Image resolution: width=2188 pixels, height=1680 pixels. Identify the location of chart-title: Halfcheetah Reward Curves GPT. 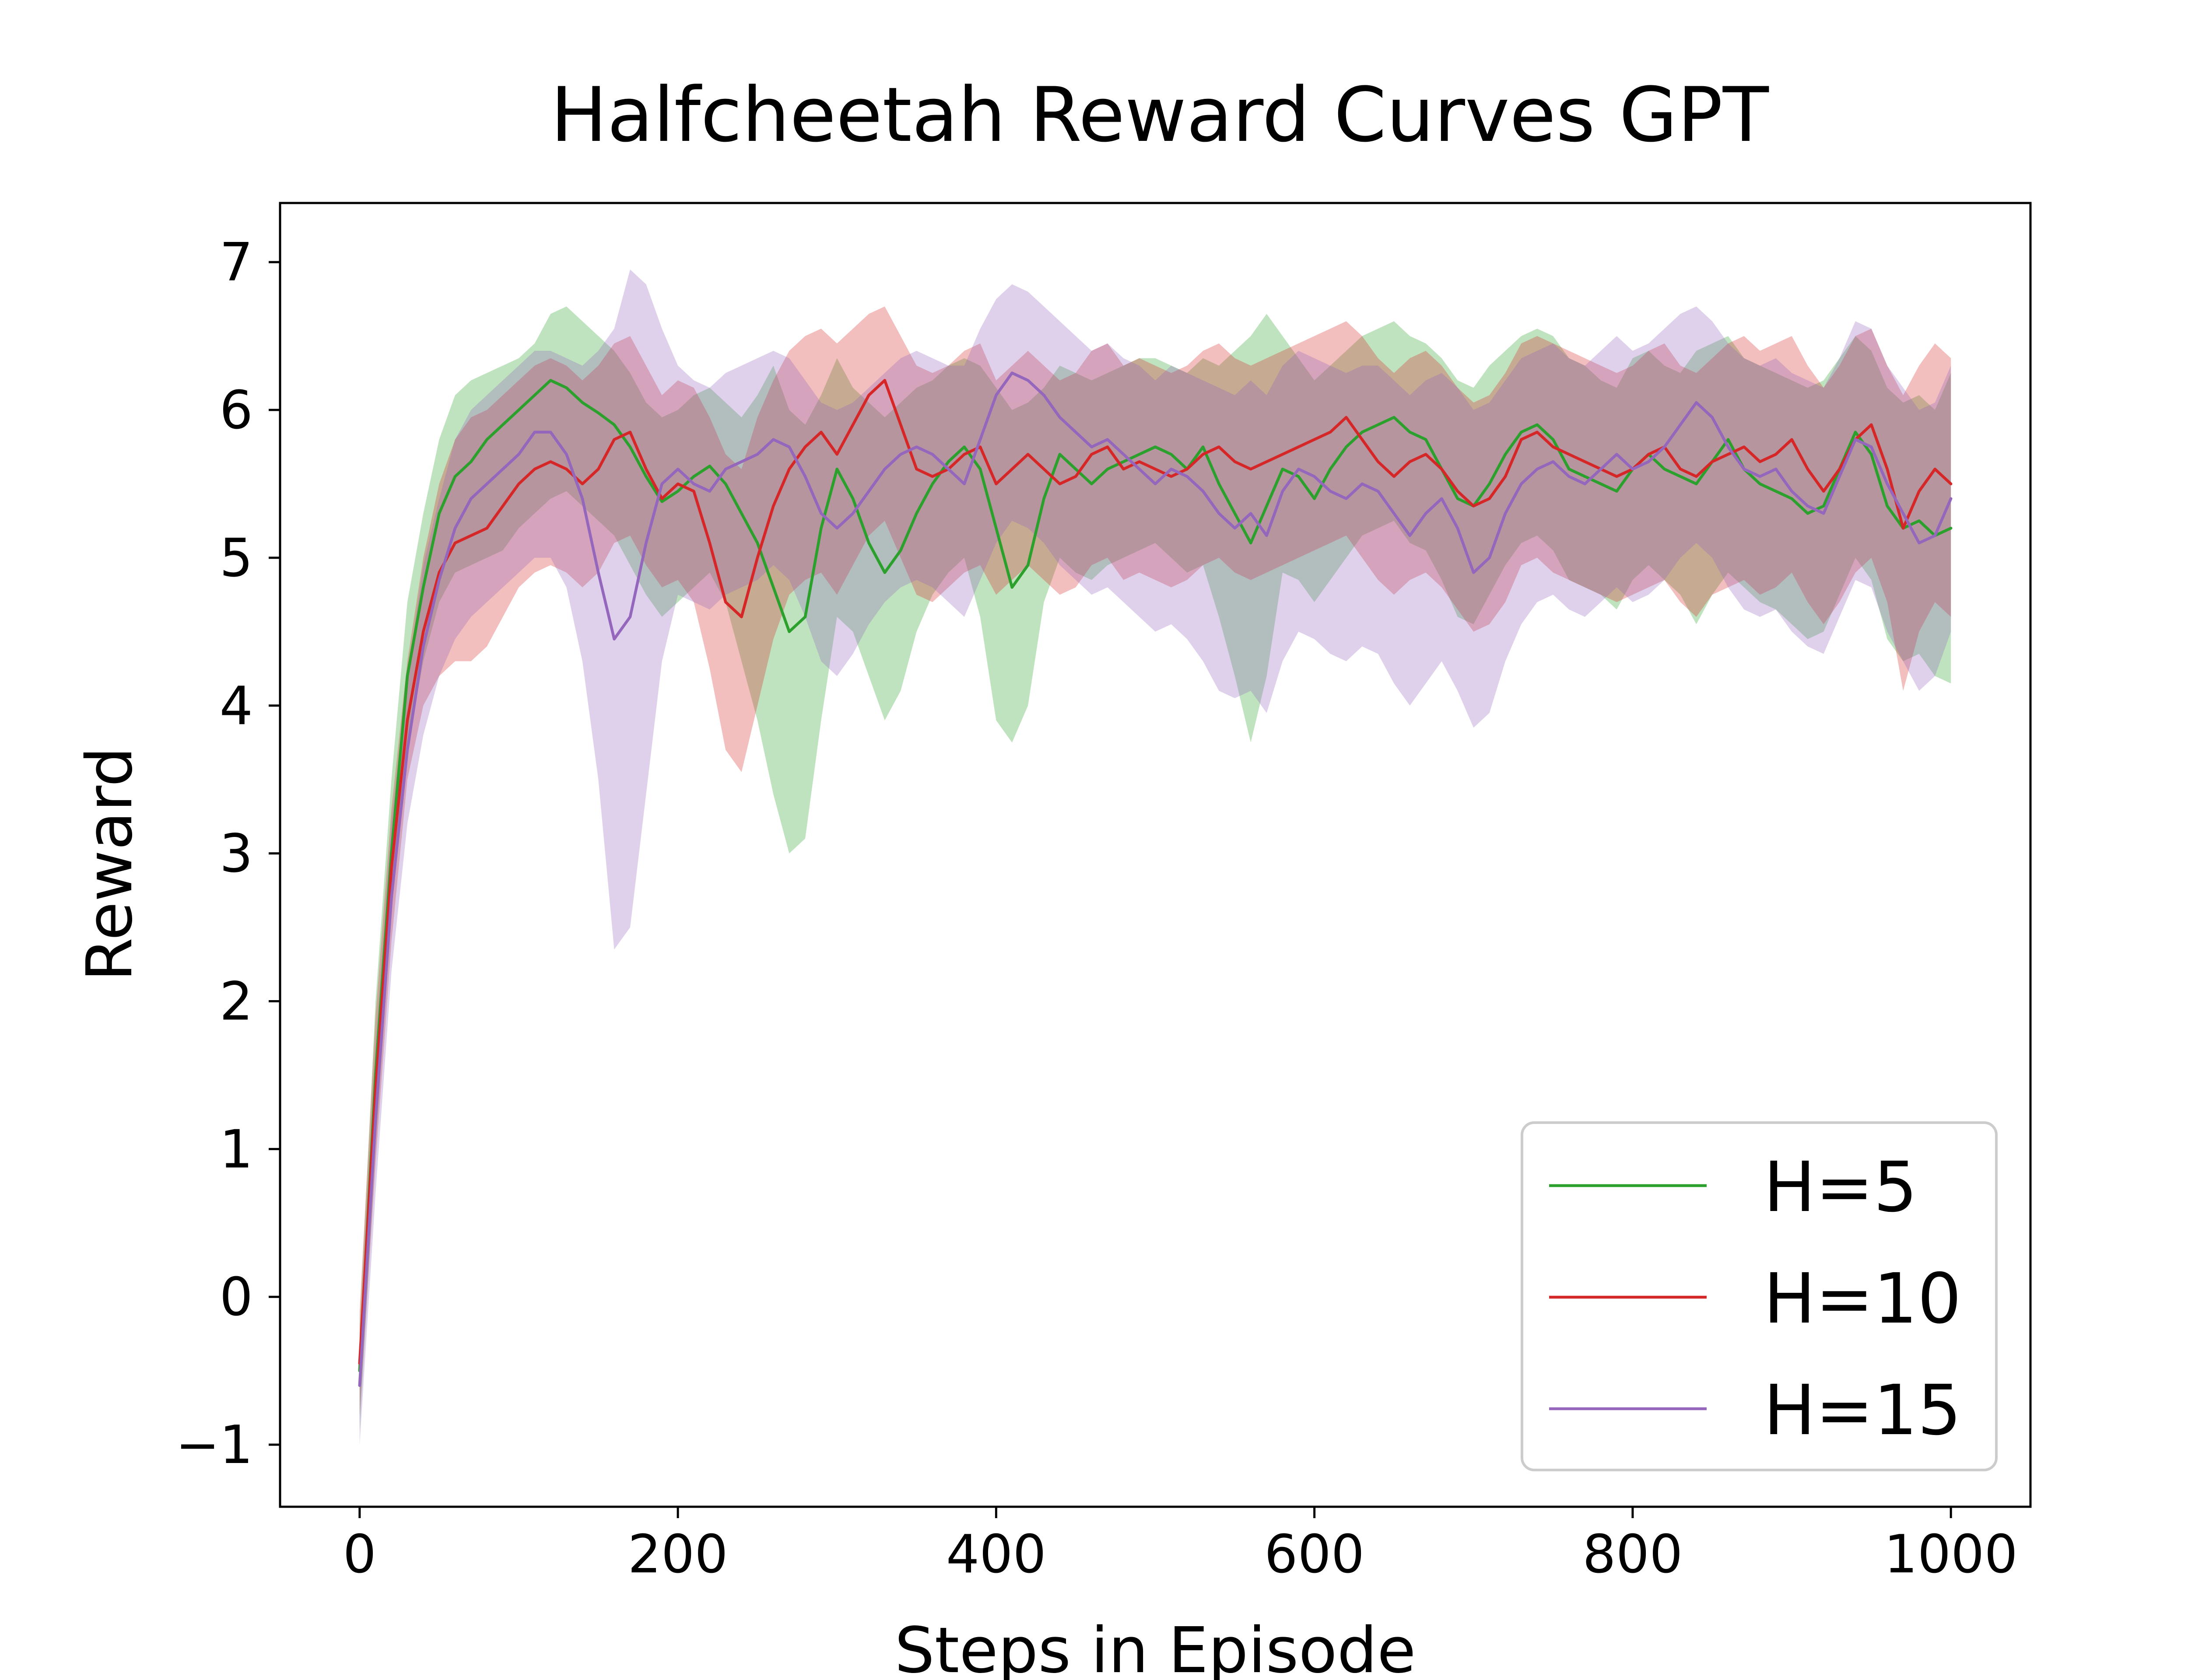
(1160, 115).